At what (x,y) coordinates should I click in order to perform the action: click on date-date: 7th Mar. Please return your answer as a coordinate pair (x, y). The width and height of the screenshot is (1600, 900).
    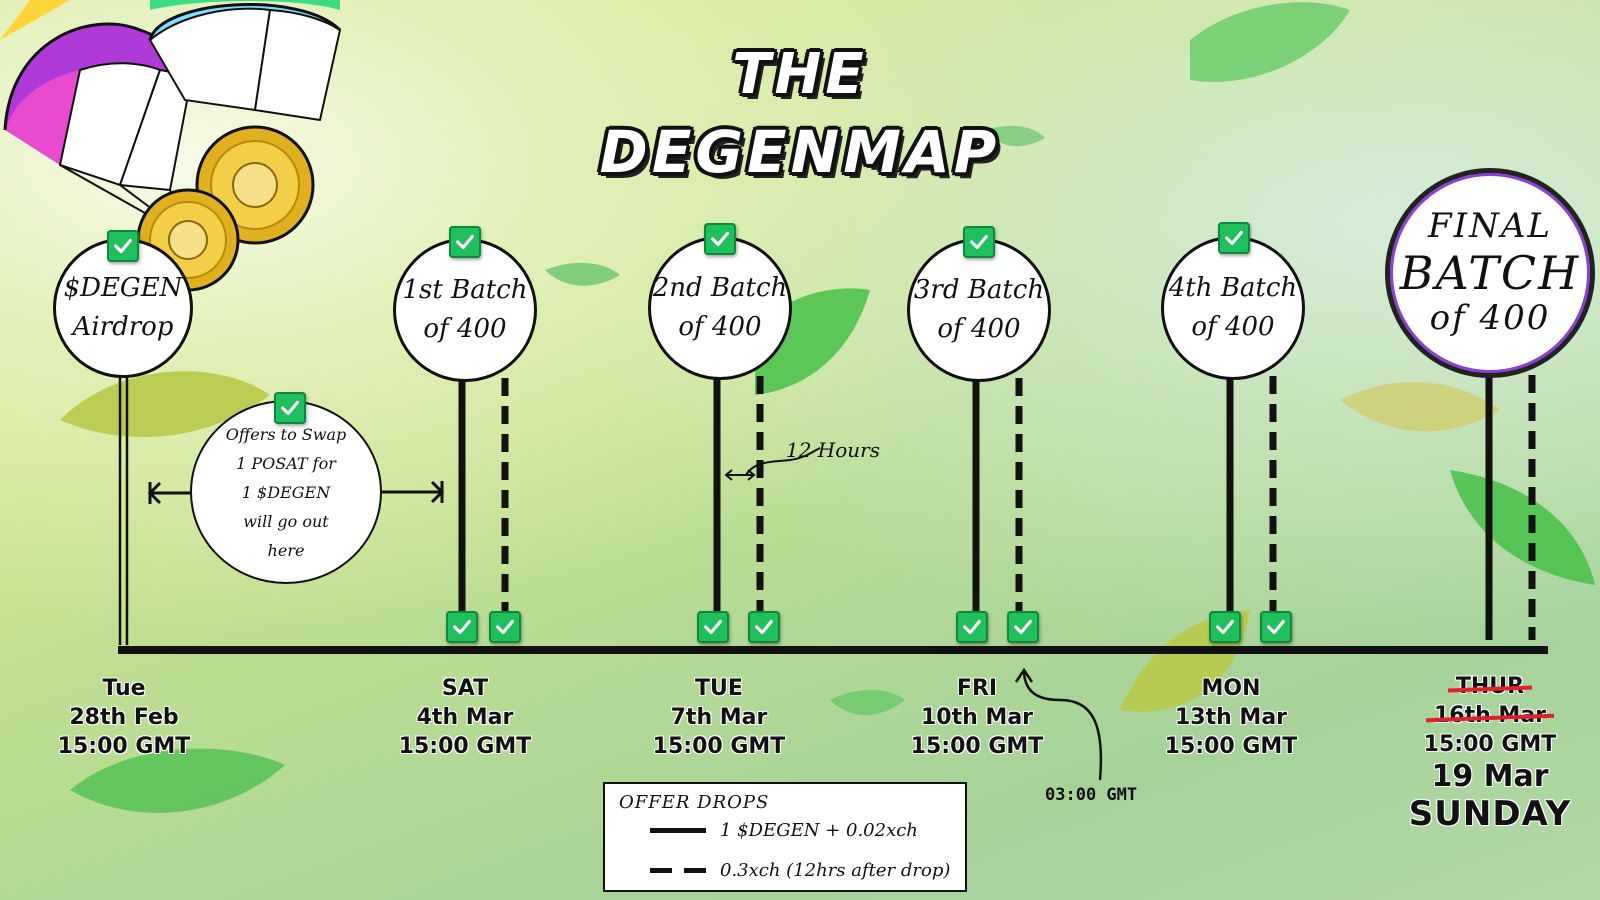
    Looking at the image, I should click on (719, 717).